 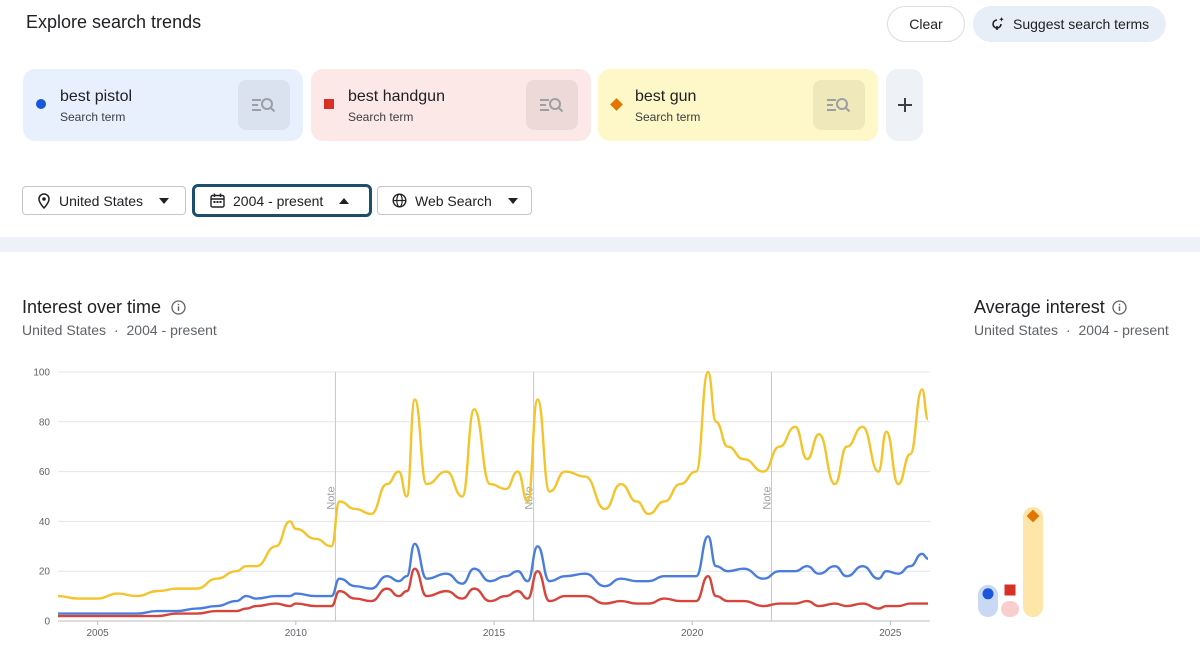 I want to click on caret-up-icon, so click(x=344, y=200).